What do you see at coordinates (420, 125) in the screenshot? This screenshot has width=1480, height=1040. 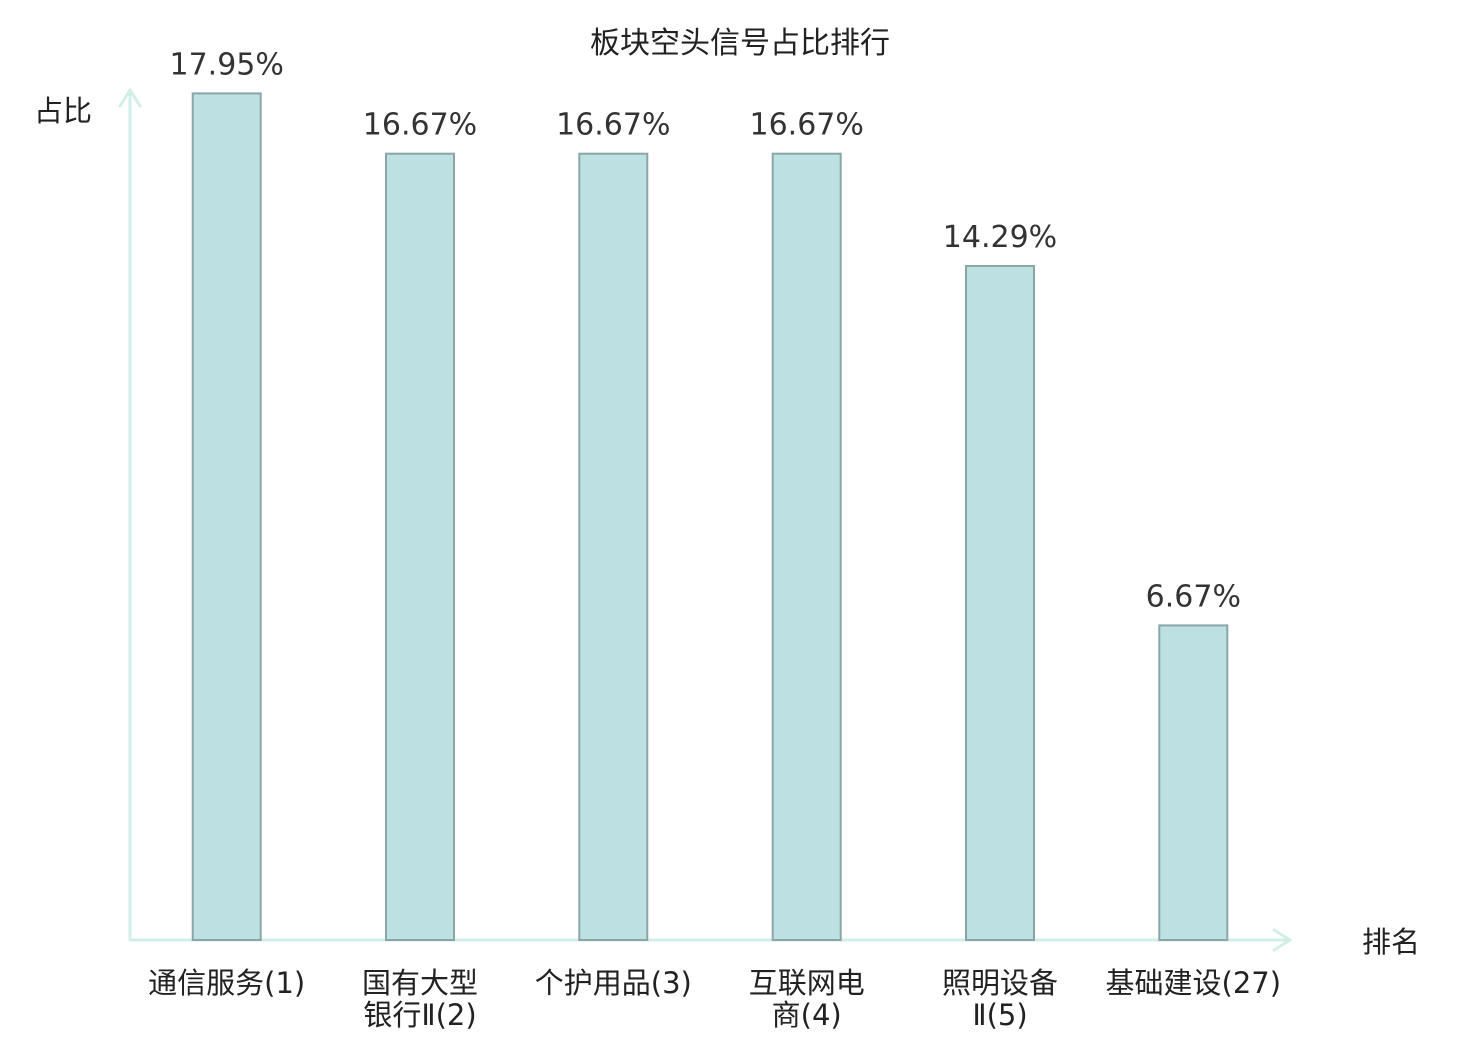 I see `data-label-2: 16.67%` at bounding box center [420, 125].